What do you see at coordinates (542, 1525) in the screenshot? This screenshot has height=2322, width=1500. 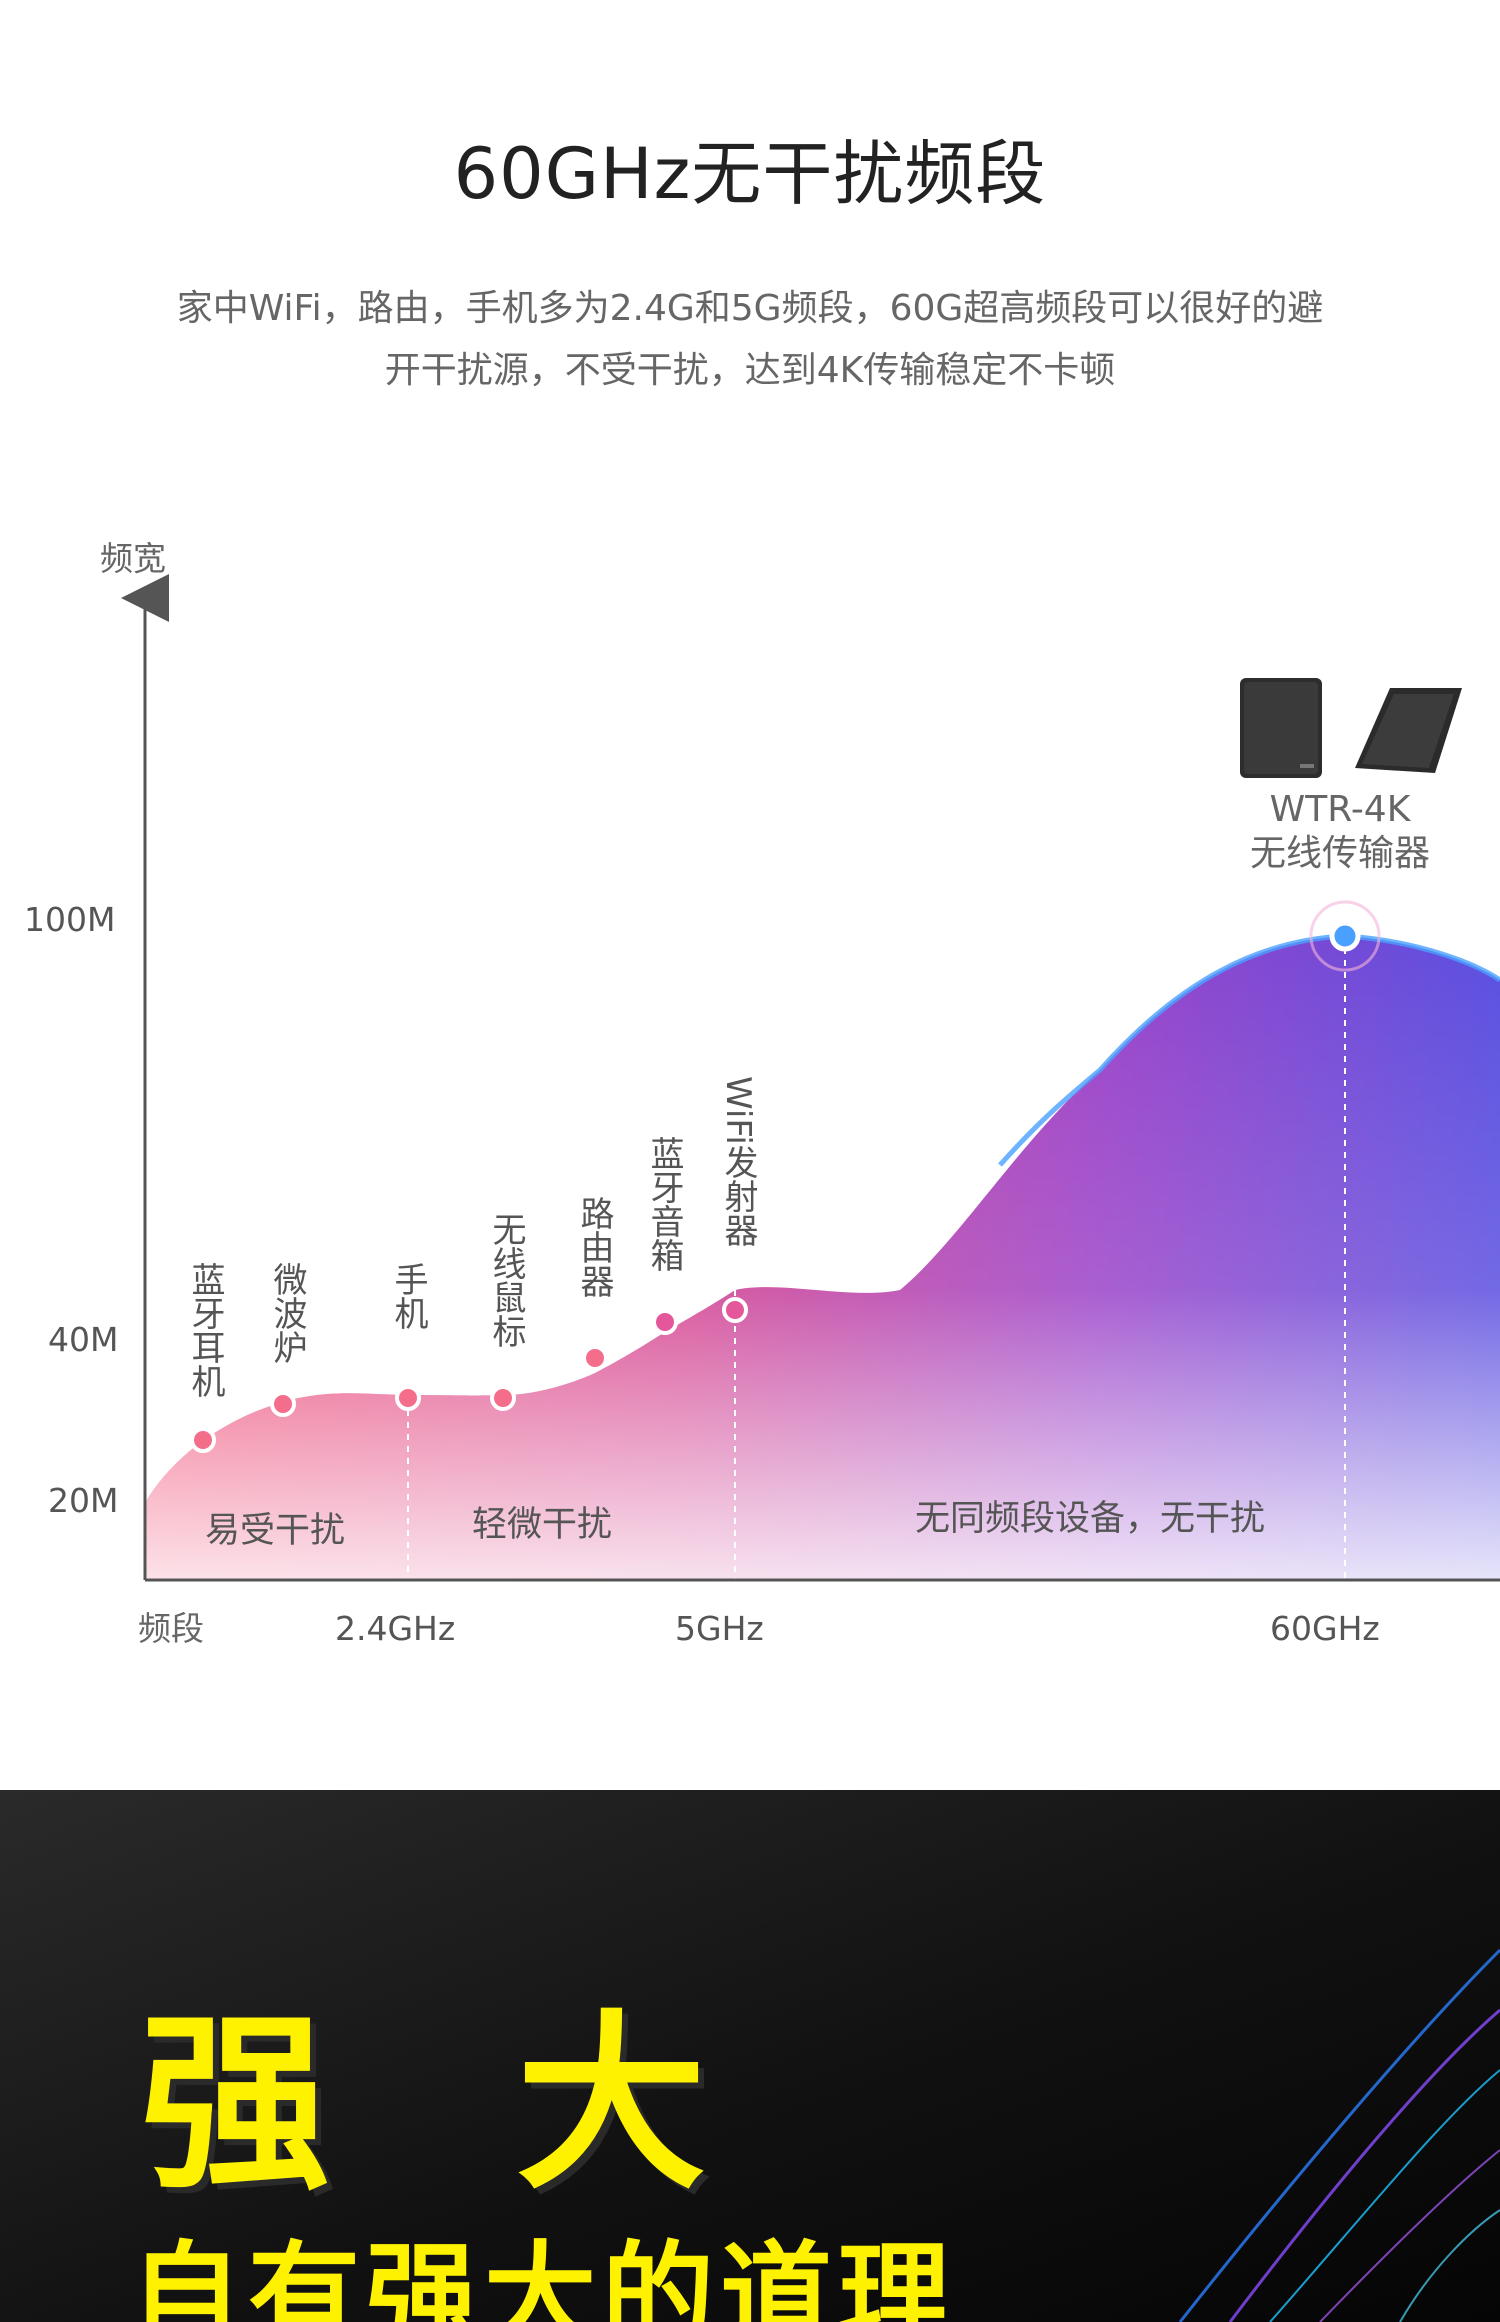 I see `zone-label-light: 轻微干扰` at bounding box center [542, 1525].